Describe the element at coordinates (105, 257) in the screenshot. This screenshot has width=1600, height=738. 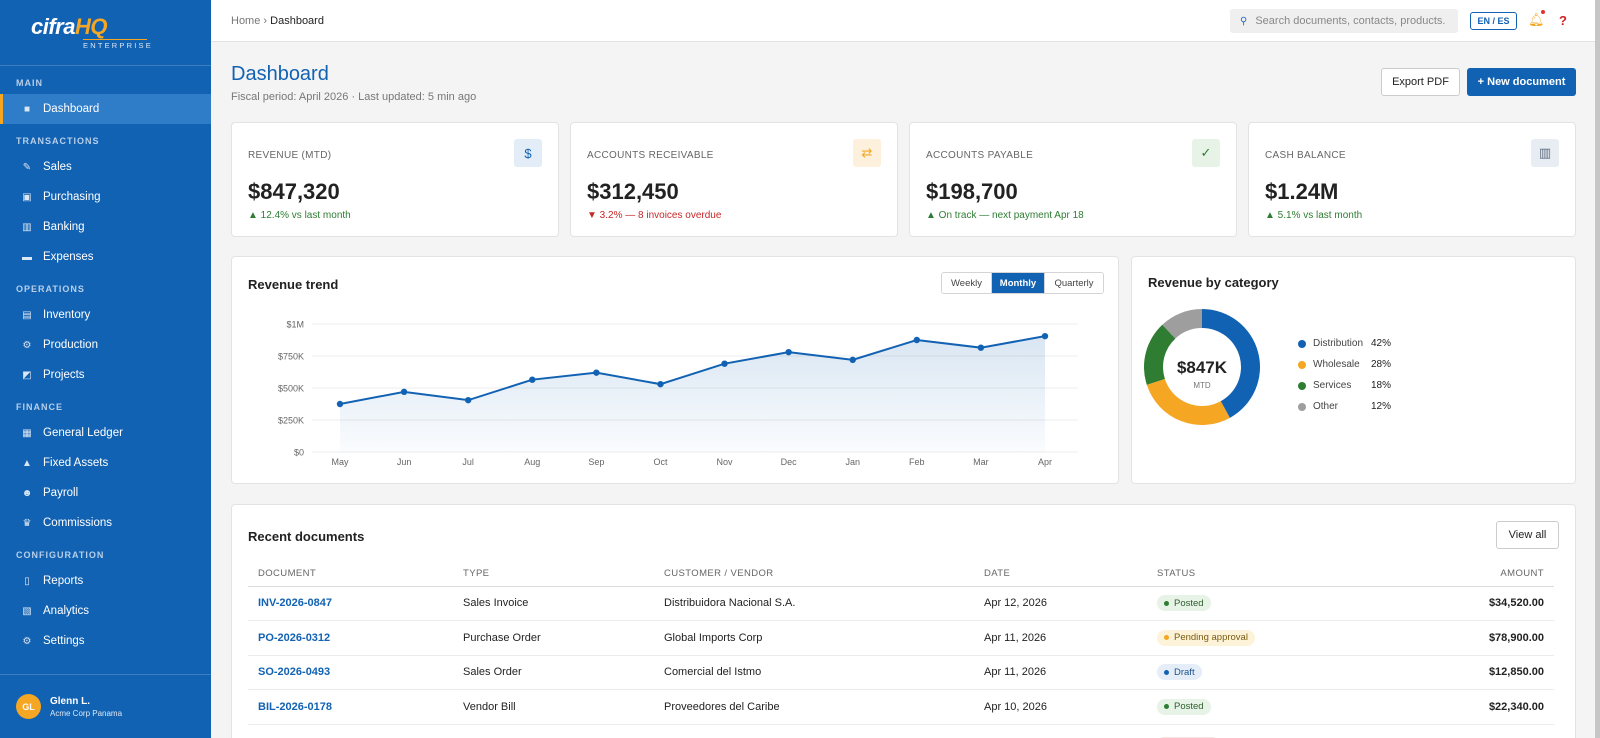
I see `sidebar-item-expenses: ▬ Expenses` at that location.